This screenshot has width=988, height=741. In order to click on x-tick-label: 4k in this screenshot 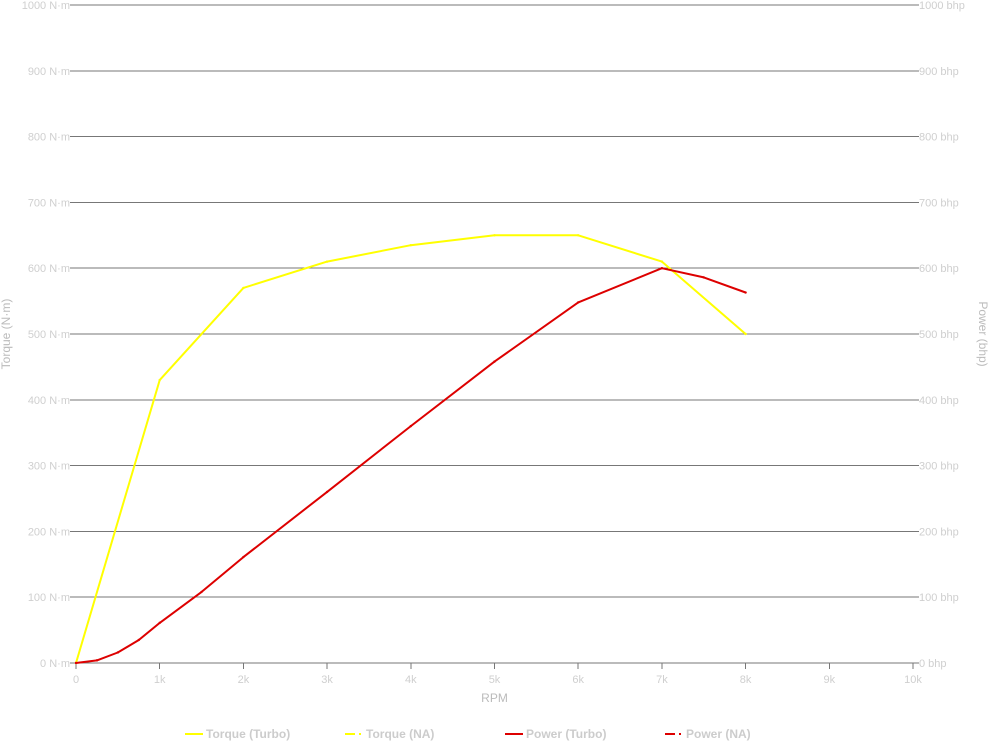, I will do `click(411, 680)`.